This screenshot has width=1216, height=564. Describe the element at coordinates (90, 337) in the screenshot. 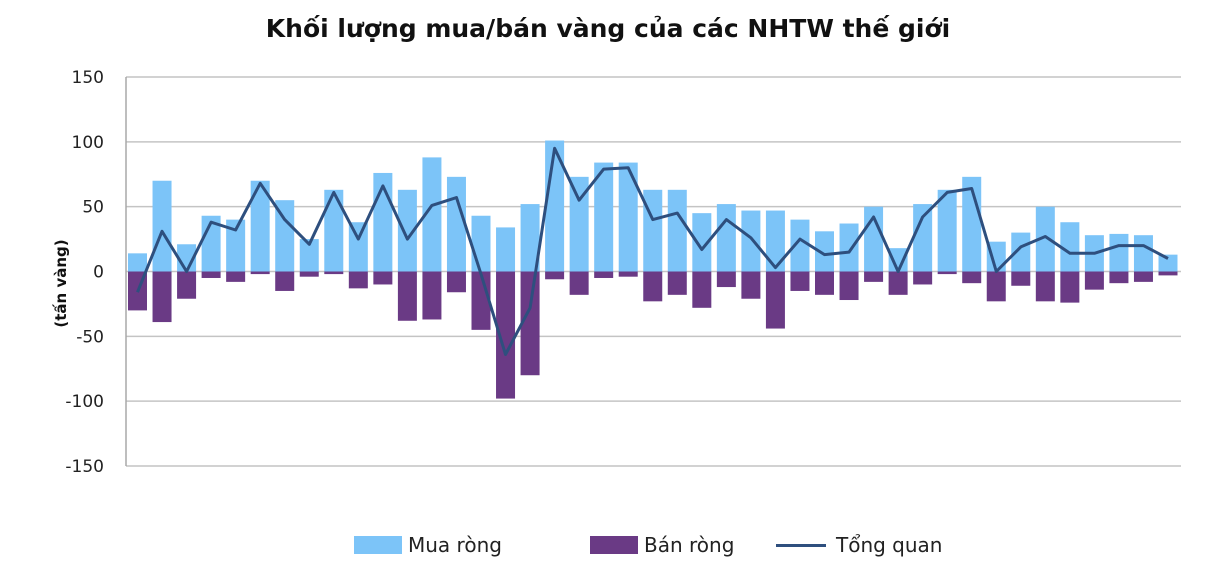

I see `y-tick-label: -50` at that location.